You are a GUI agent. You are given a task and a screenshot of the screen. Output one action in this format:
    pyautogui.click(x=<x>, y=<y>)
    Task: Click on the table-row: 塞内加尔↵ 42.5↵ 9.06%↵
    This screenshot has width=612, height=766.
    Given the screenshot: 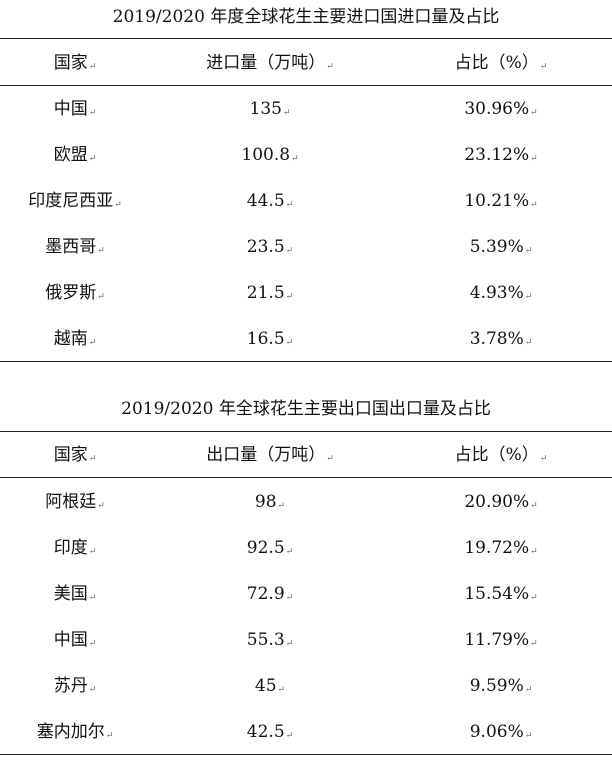 What is the action you would take?
    pyautogui.click(x=306, y=732)
    